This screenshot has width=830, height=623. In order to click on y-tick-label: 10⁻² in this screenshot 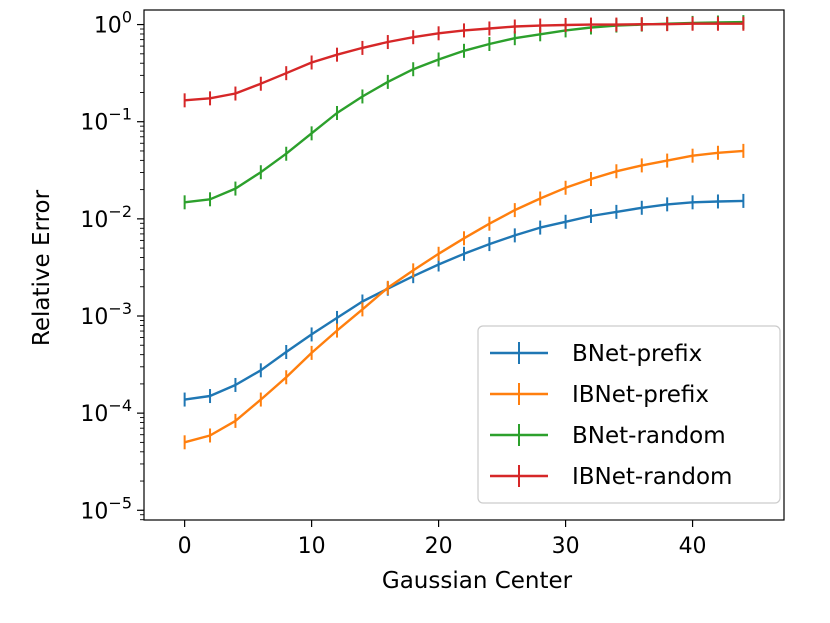, I will do `click(106, 217)`.